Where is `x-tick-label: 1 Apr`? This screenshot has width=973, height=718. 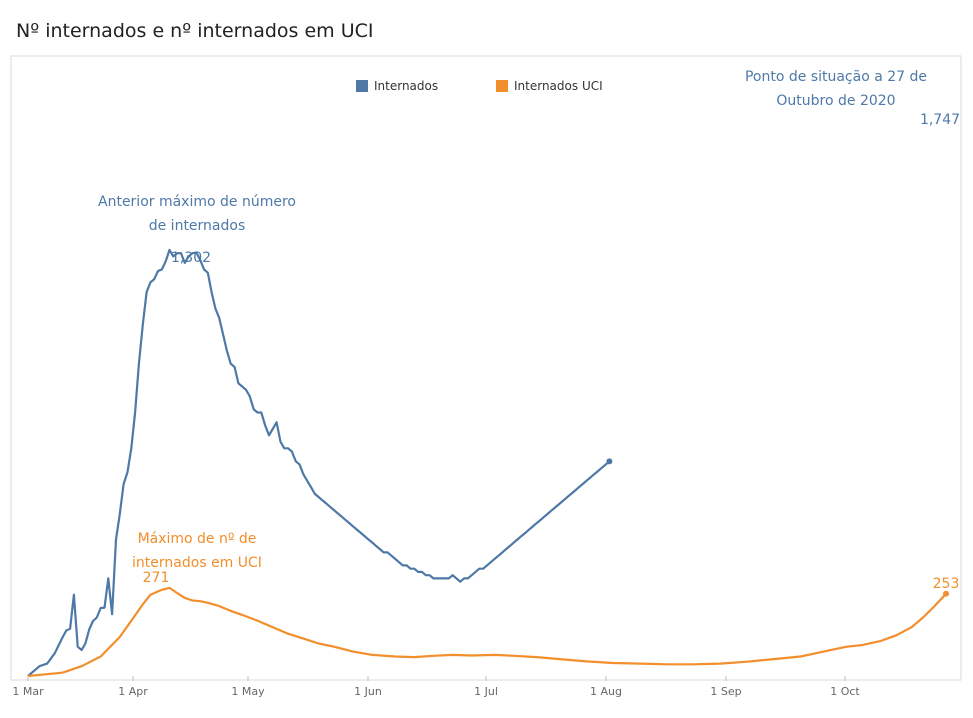
x-tick-label: 1 Apr is located at coordinates (133, 691).